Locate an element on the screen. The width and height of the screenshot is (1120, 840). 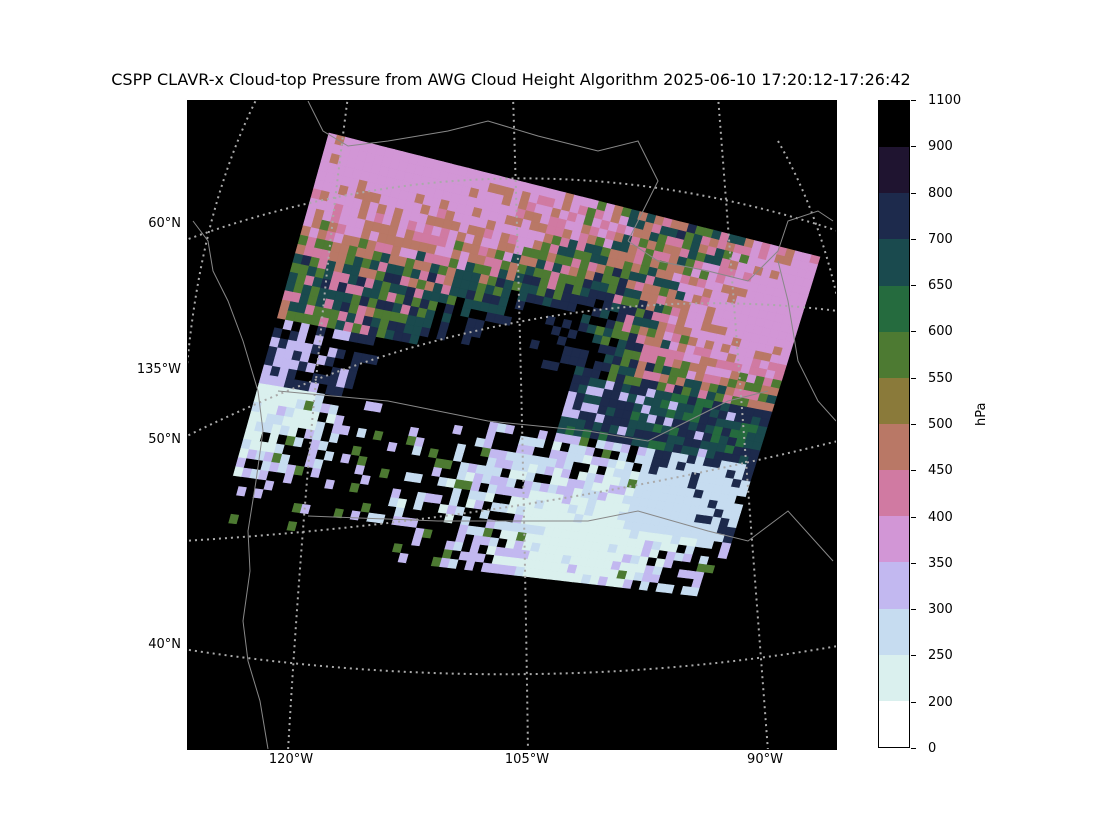
lat-label-60n: 60°N is located at coordinates (164, 223).